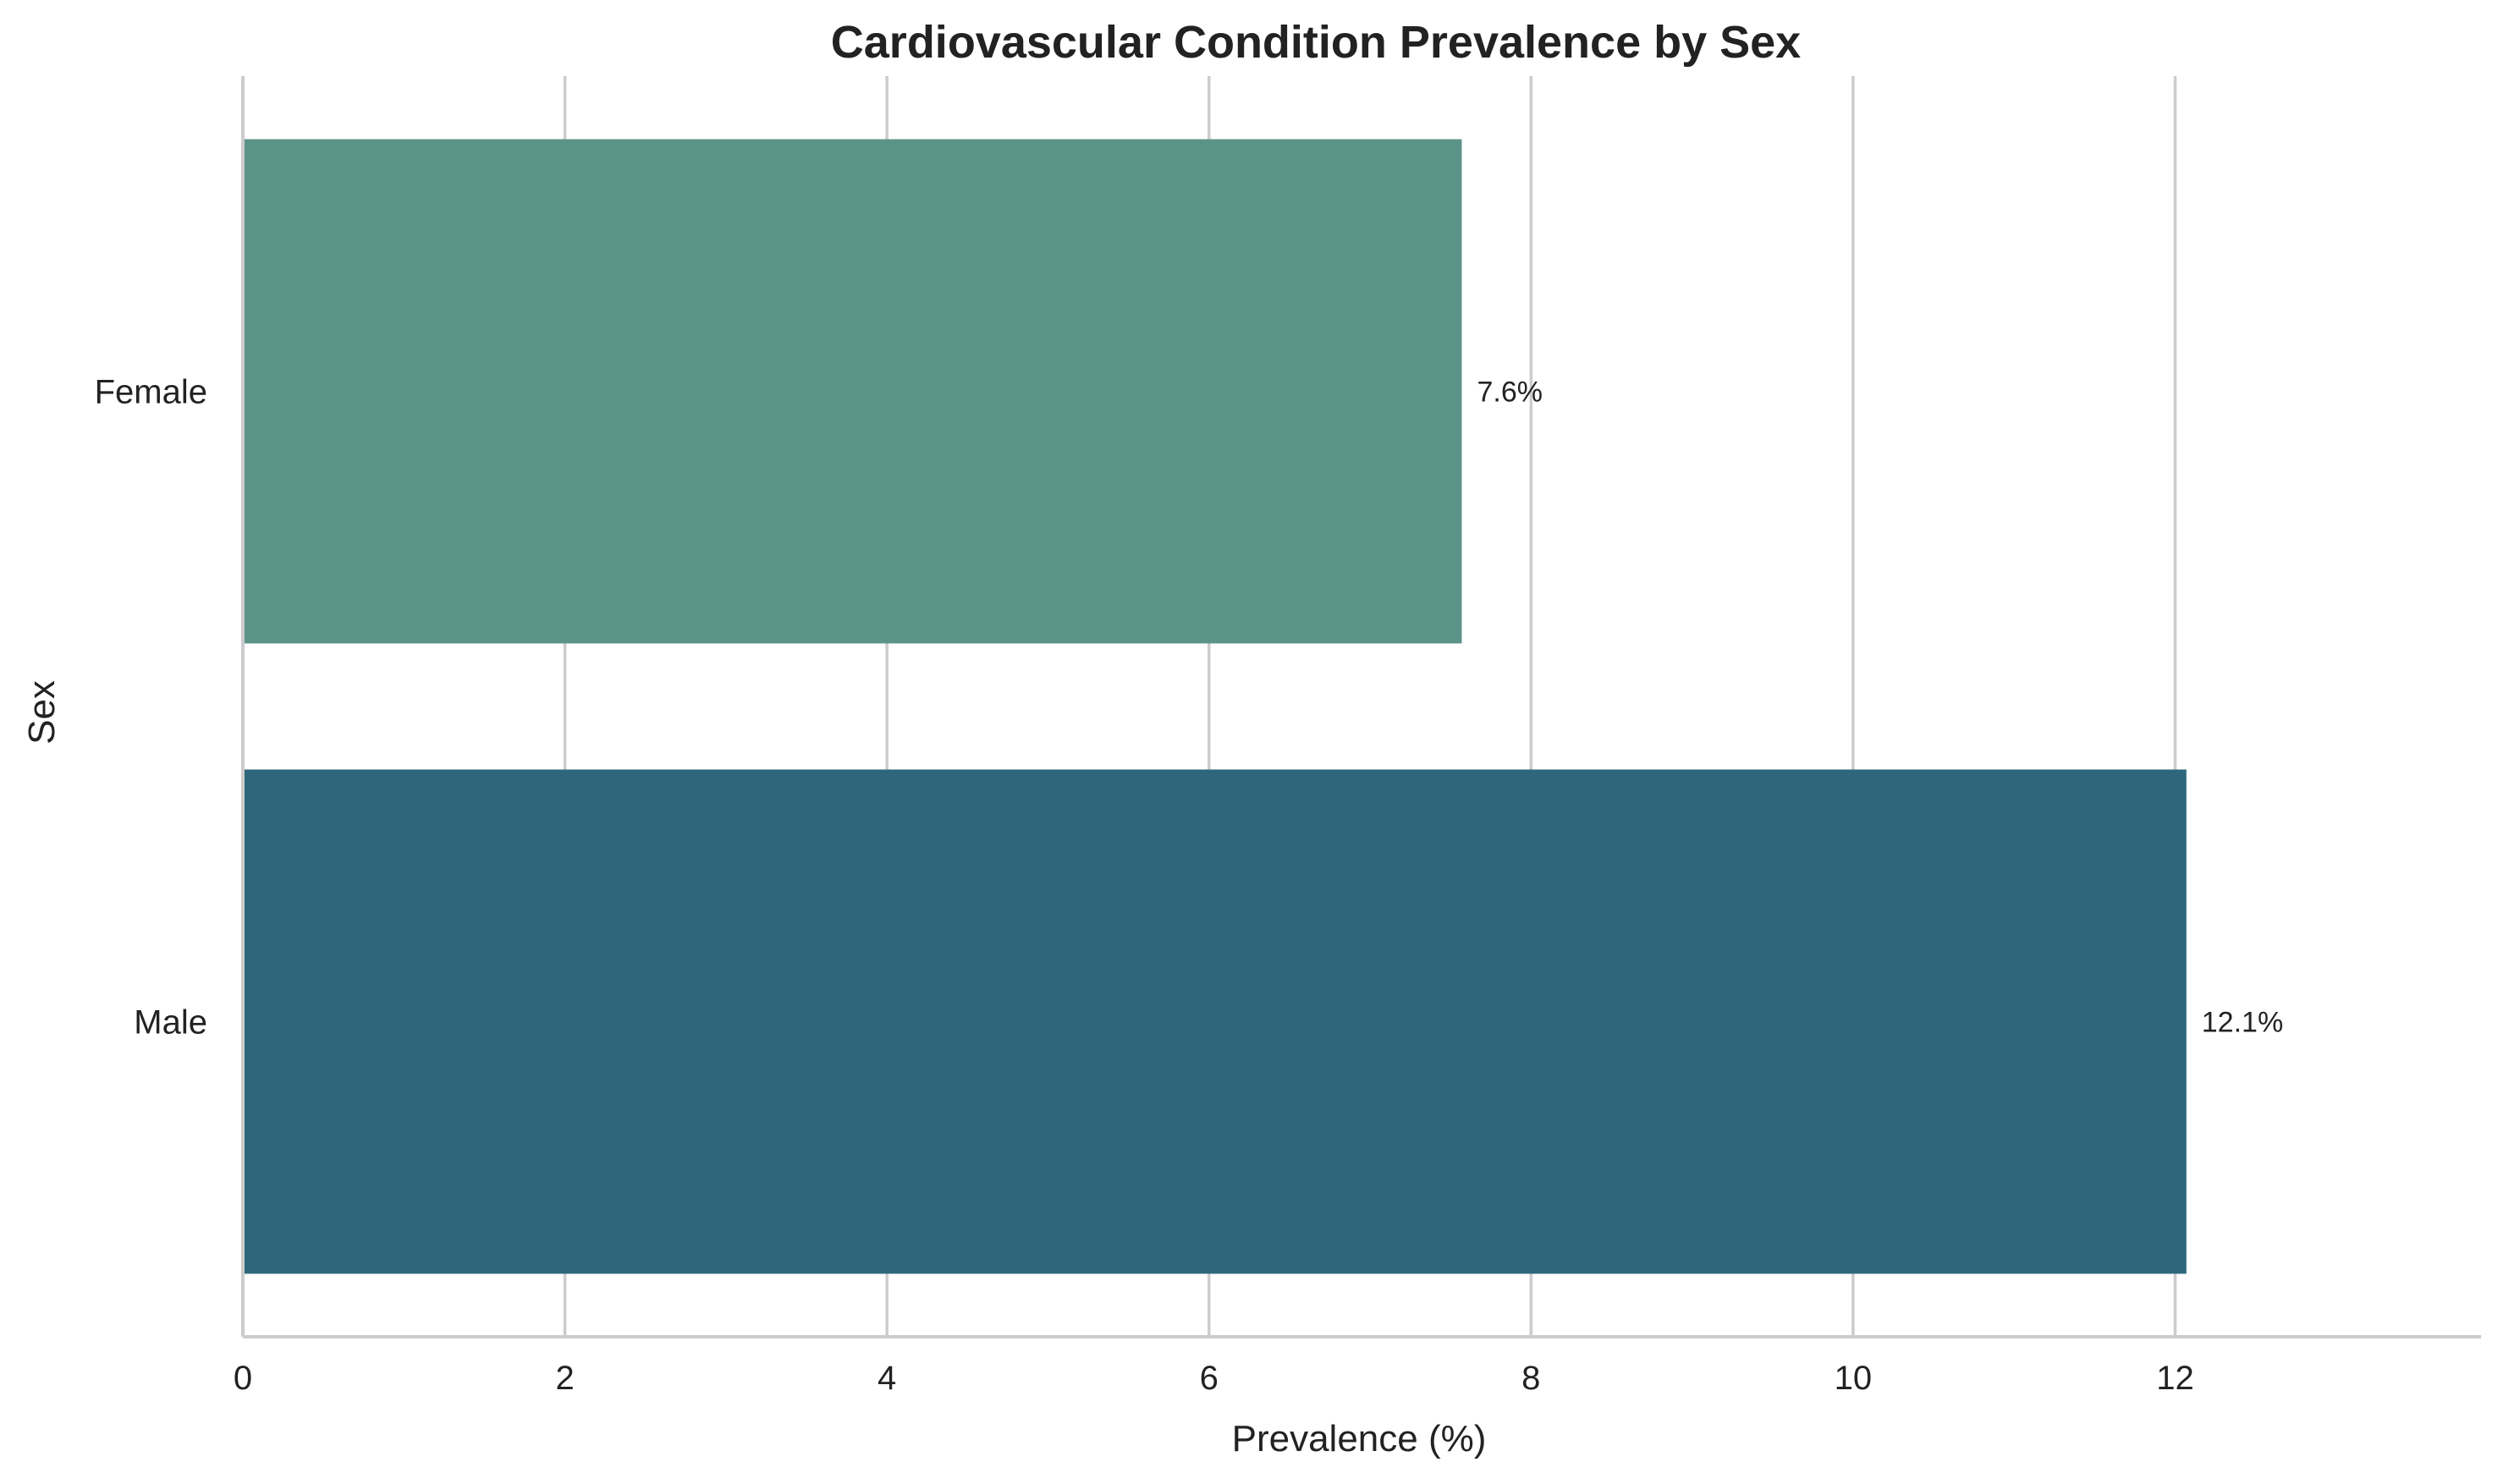  What do you see at coordinates (1880, 707) in the screenshot?
I see `data-labels: 7.6% 12.1%` at bounding box center [1880, 707].